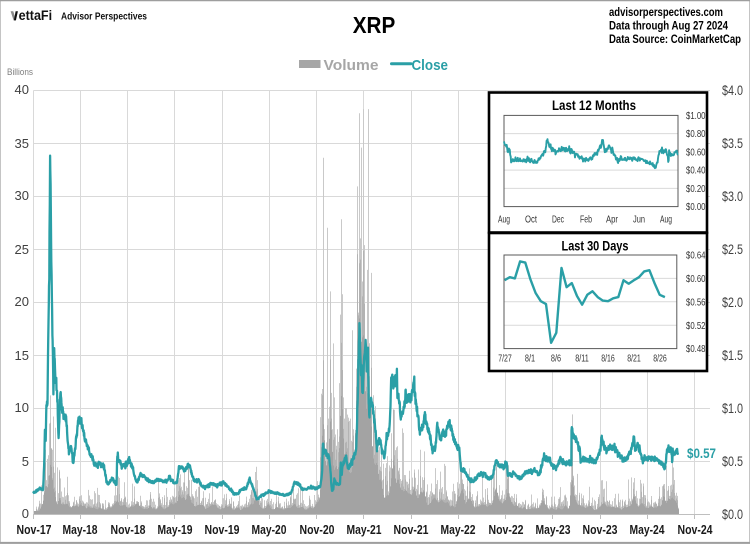 The height and width of the screenshot is (544, 750). I want to click on svg-text: Jun, so click(639, 220).